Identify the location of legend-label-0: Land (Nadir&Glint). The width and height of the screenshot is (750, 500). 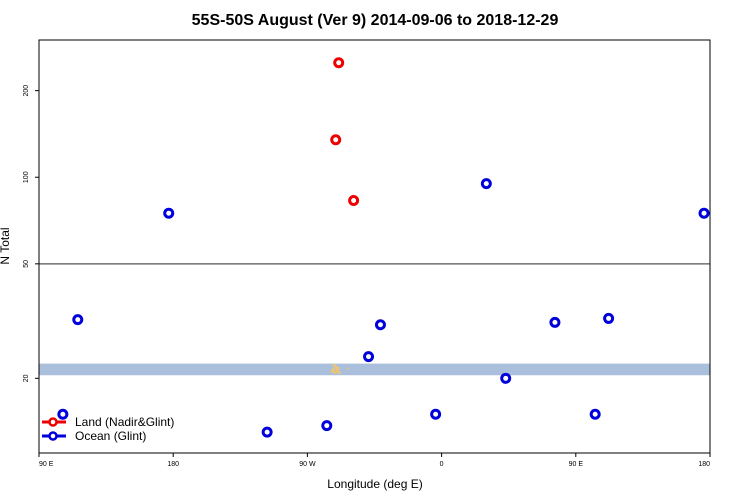
(124, 422).